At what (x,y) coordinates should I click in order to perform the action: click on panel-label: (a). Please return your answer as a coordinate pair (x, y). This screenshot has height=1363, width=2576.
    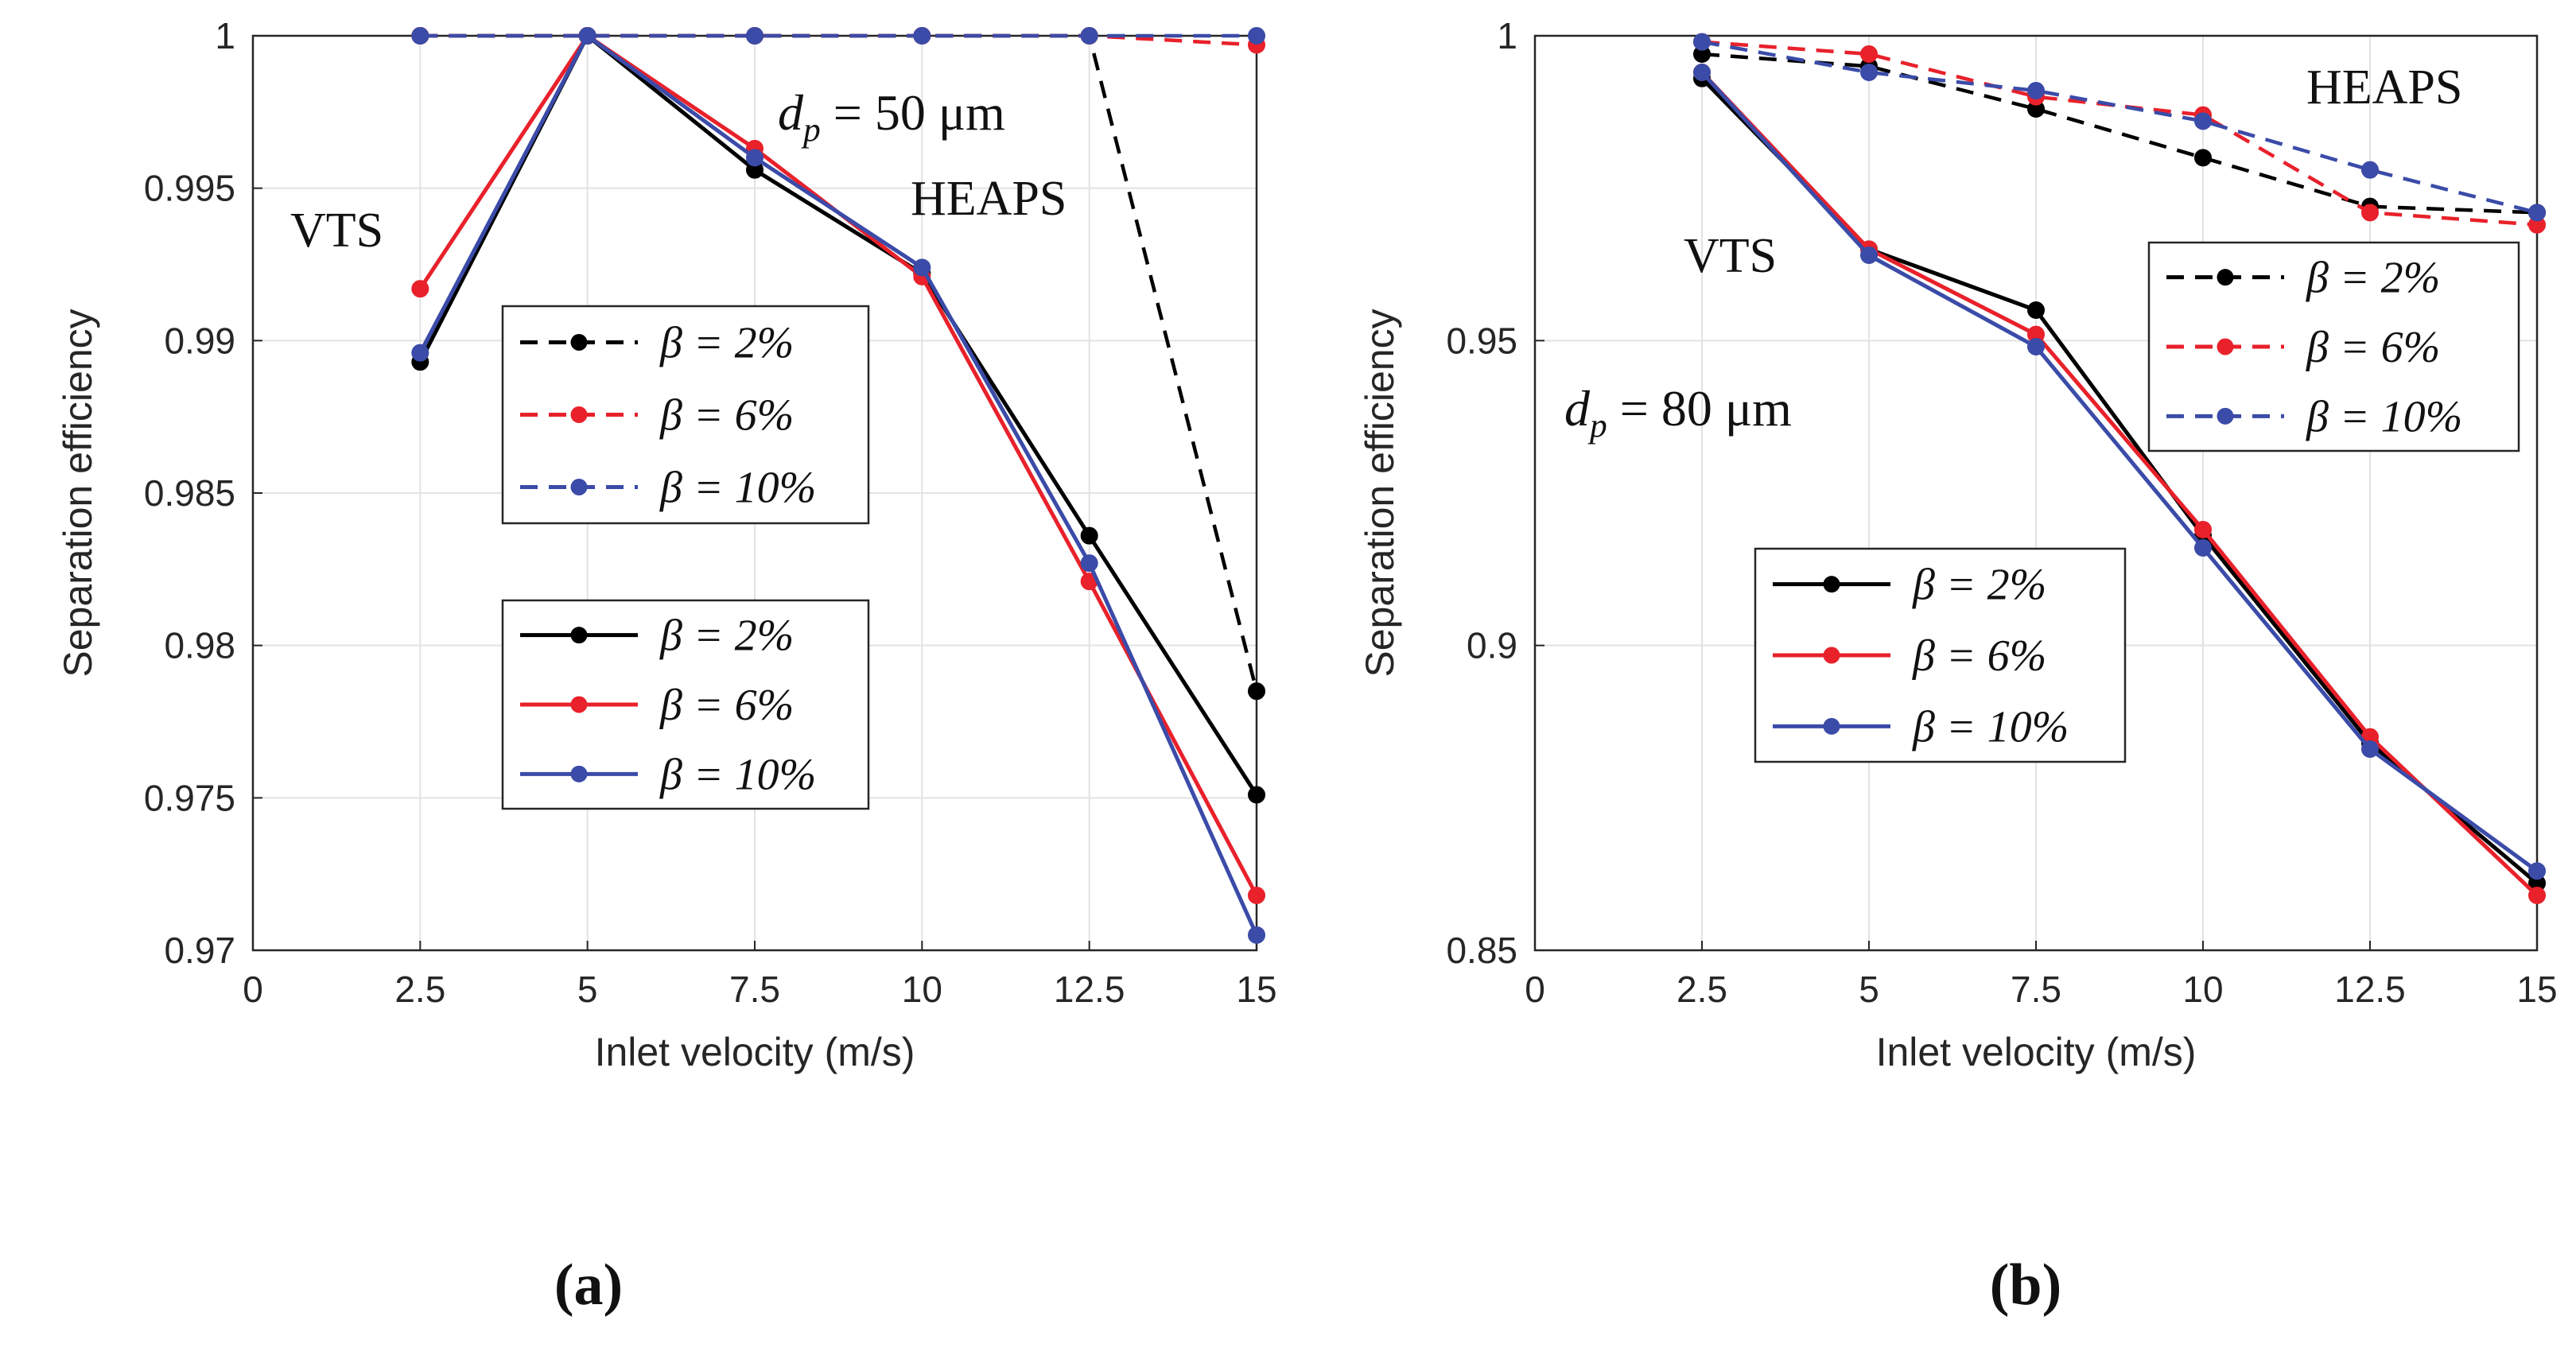
    Looking at the image, I should click on (588, 1285).